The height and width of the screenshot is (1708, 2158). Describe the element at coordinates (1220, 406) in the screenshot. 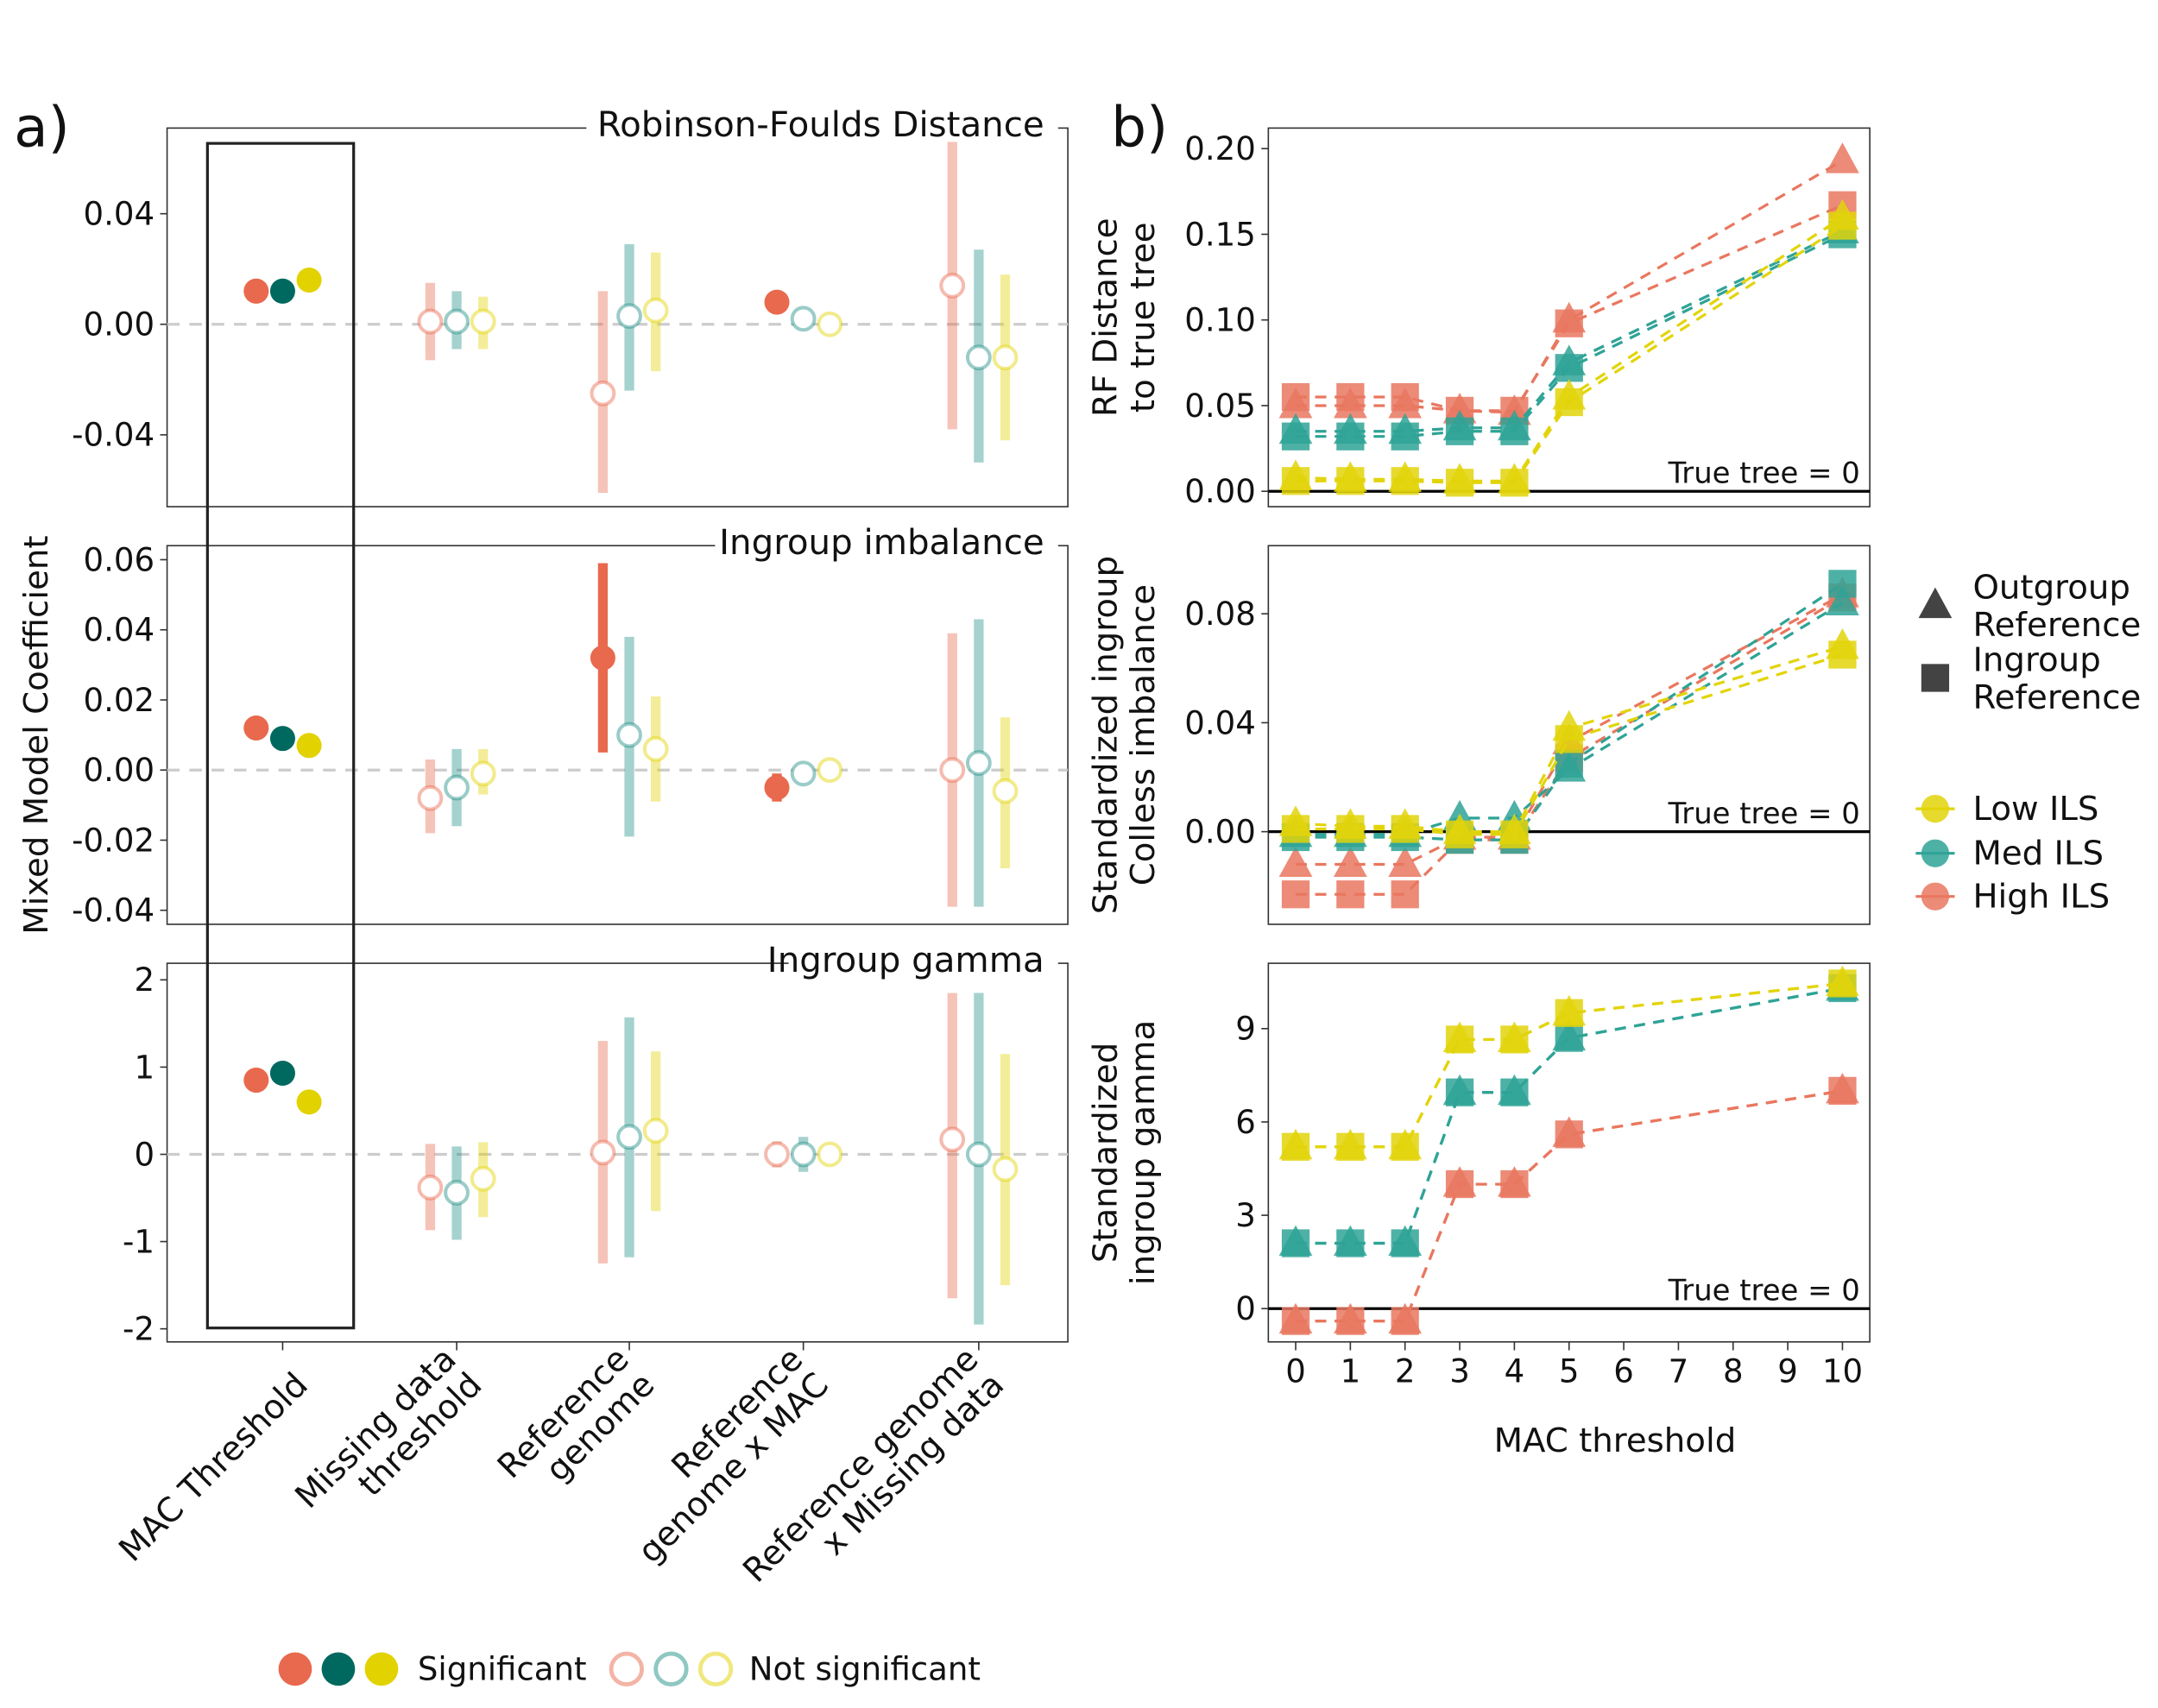

I see `y-tick-label: 0.05` at that location.